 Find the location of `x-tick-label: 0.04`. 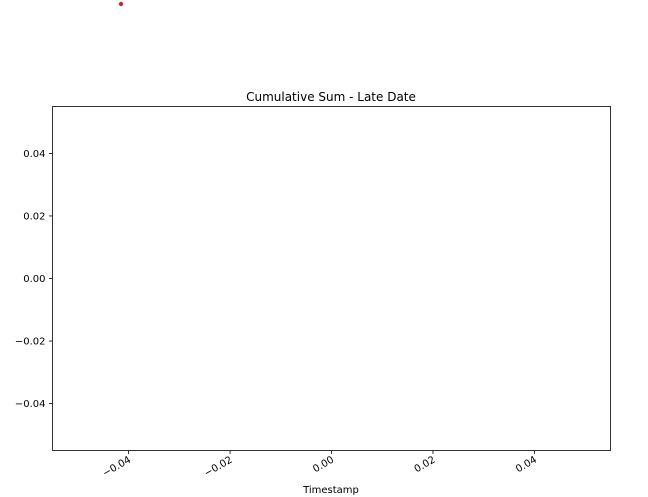

x-tick-label: 0.04 is located at coordinates (526, 465).